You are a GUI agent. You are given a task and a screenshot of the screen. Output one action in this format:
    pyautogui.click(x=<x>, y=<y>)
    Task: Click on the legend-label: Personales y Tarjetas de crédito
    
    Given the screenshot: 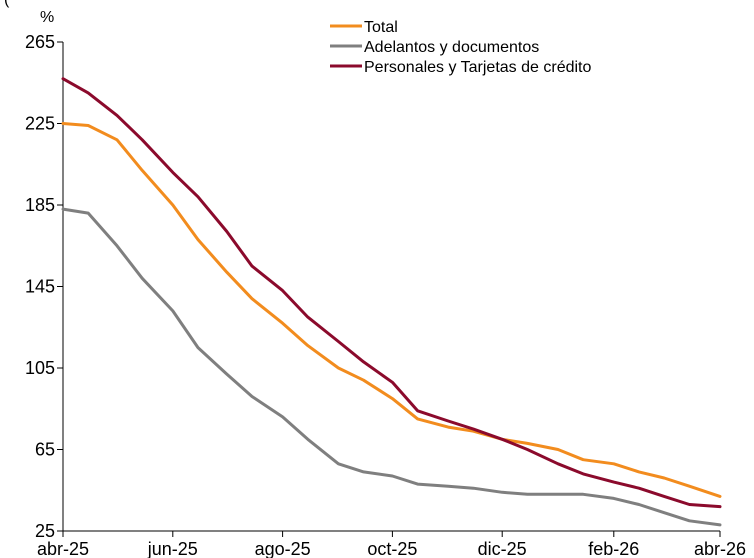 What is the action you would take?
    pyautogui.click(x=477, y=67)
    